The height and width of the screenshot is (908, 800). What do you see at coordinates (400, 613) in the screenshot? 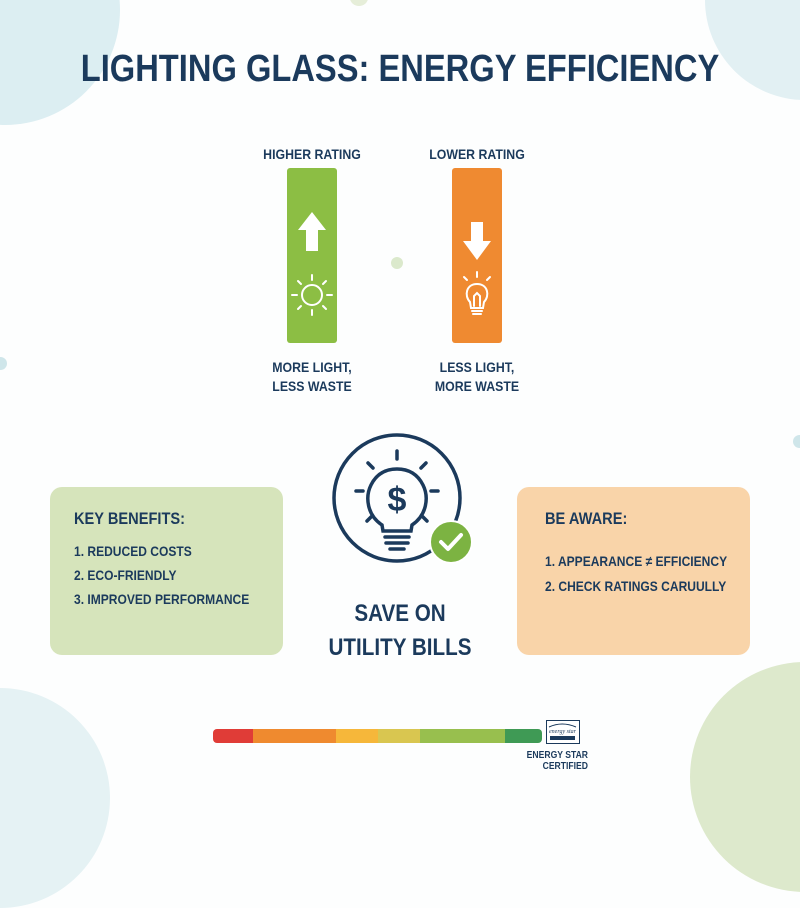
I see `save-text-line1: SAVE ON` at bounding box center [400, 613].